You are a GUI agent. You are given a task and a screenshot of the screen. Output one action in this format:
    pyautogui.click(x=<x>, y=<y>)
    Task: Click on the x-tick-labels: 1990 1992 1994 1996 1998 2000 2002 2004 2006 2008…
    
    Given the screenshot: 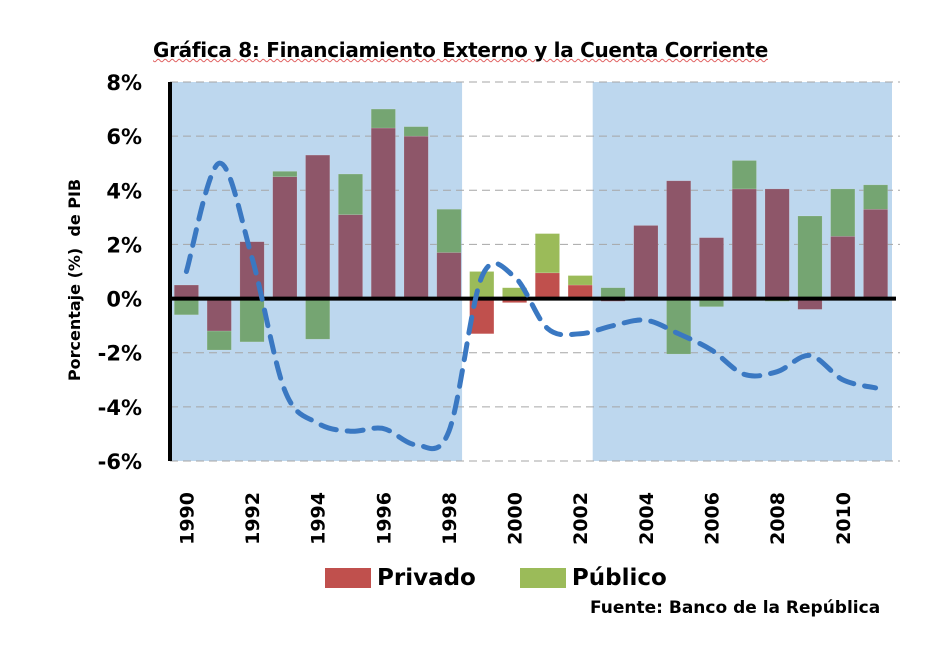 What is the action you would take?
    pyautogui.click(x=515, y=518)
    